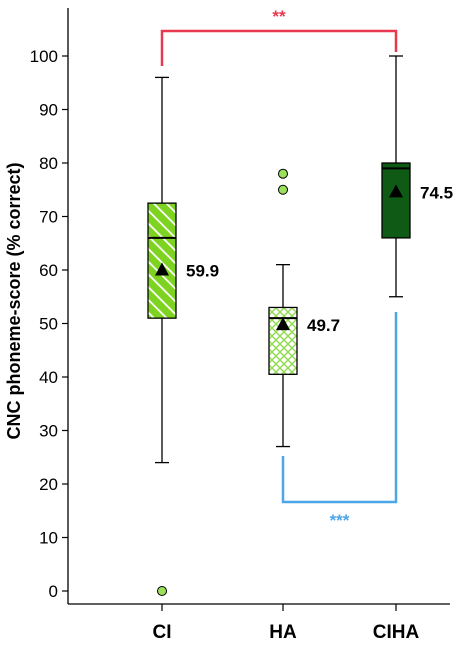 This screenshot has width=474, height=645. I want to click on significance-ci-ciha: **, so click(279, 36).